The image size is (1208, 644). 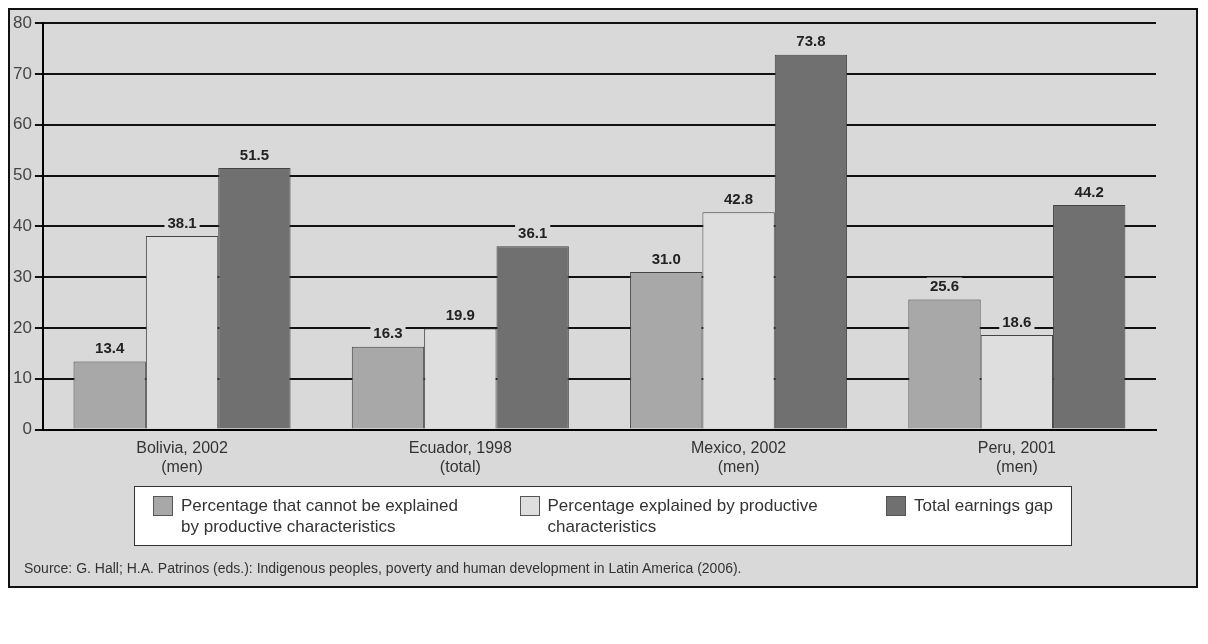 What do you see at coordinates (22, 327) in the screenshot?
I see `y-tick-label: 20` at bounding box center [22, 327].